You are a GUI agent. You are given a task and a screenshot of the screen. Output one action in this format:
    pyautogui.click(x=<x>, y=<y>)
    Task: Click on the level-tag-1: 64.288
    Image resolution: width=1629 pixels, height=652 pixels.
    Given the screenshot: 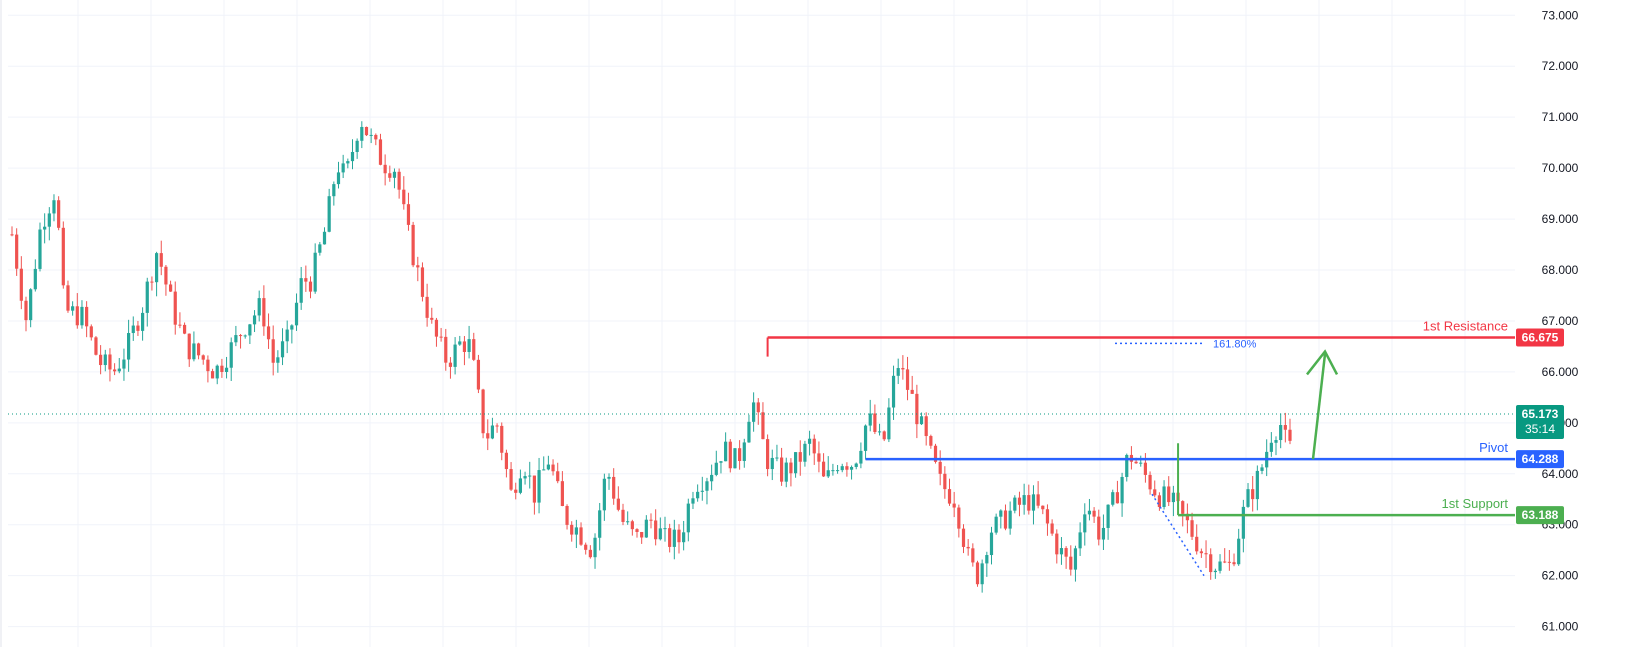 What is the action you would take?
    pyautogui.click(x=1540, y=459)
    